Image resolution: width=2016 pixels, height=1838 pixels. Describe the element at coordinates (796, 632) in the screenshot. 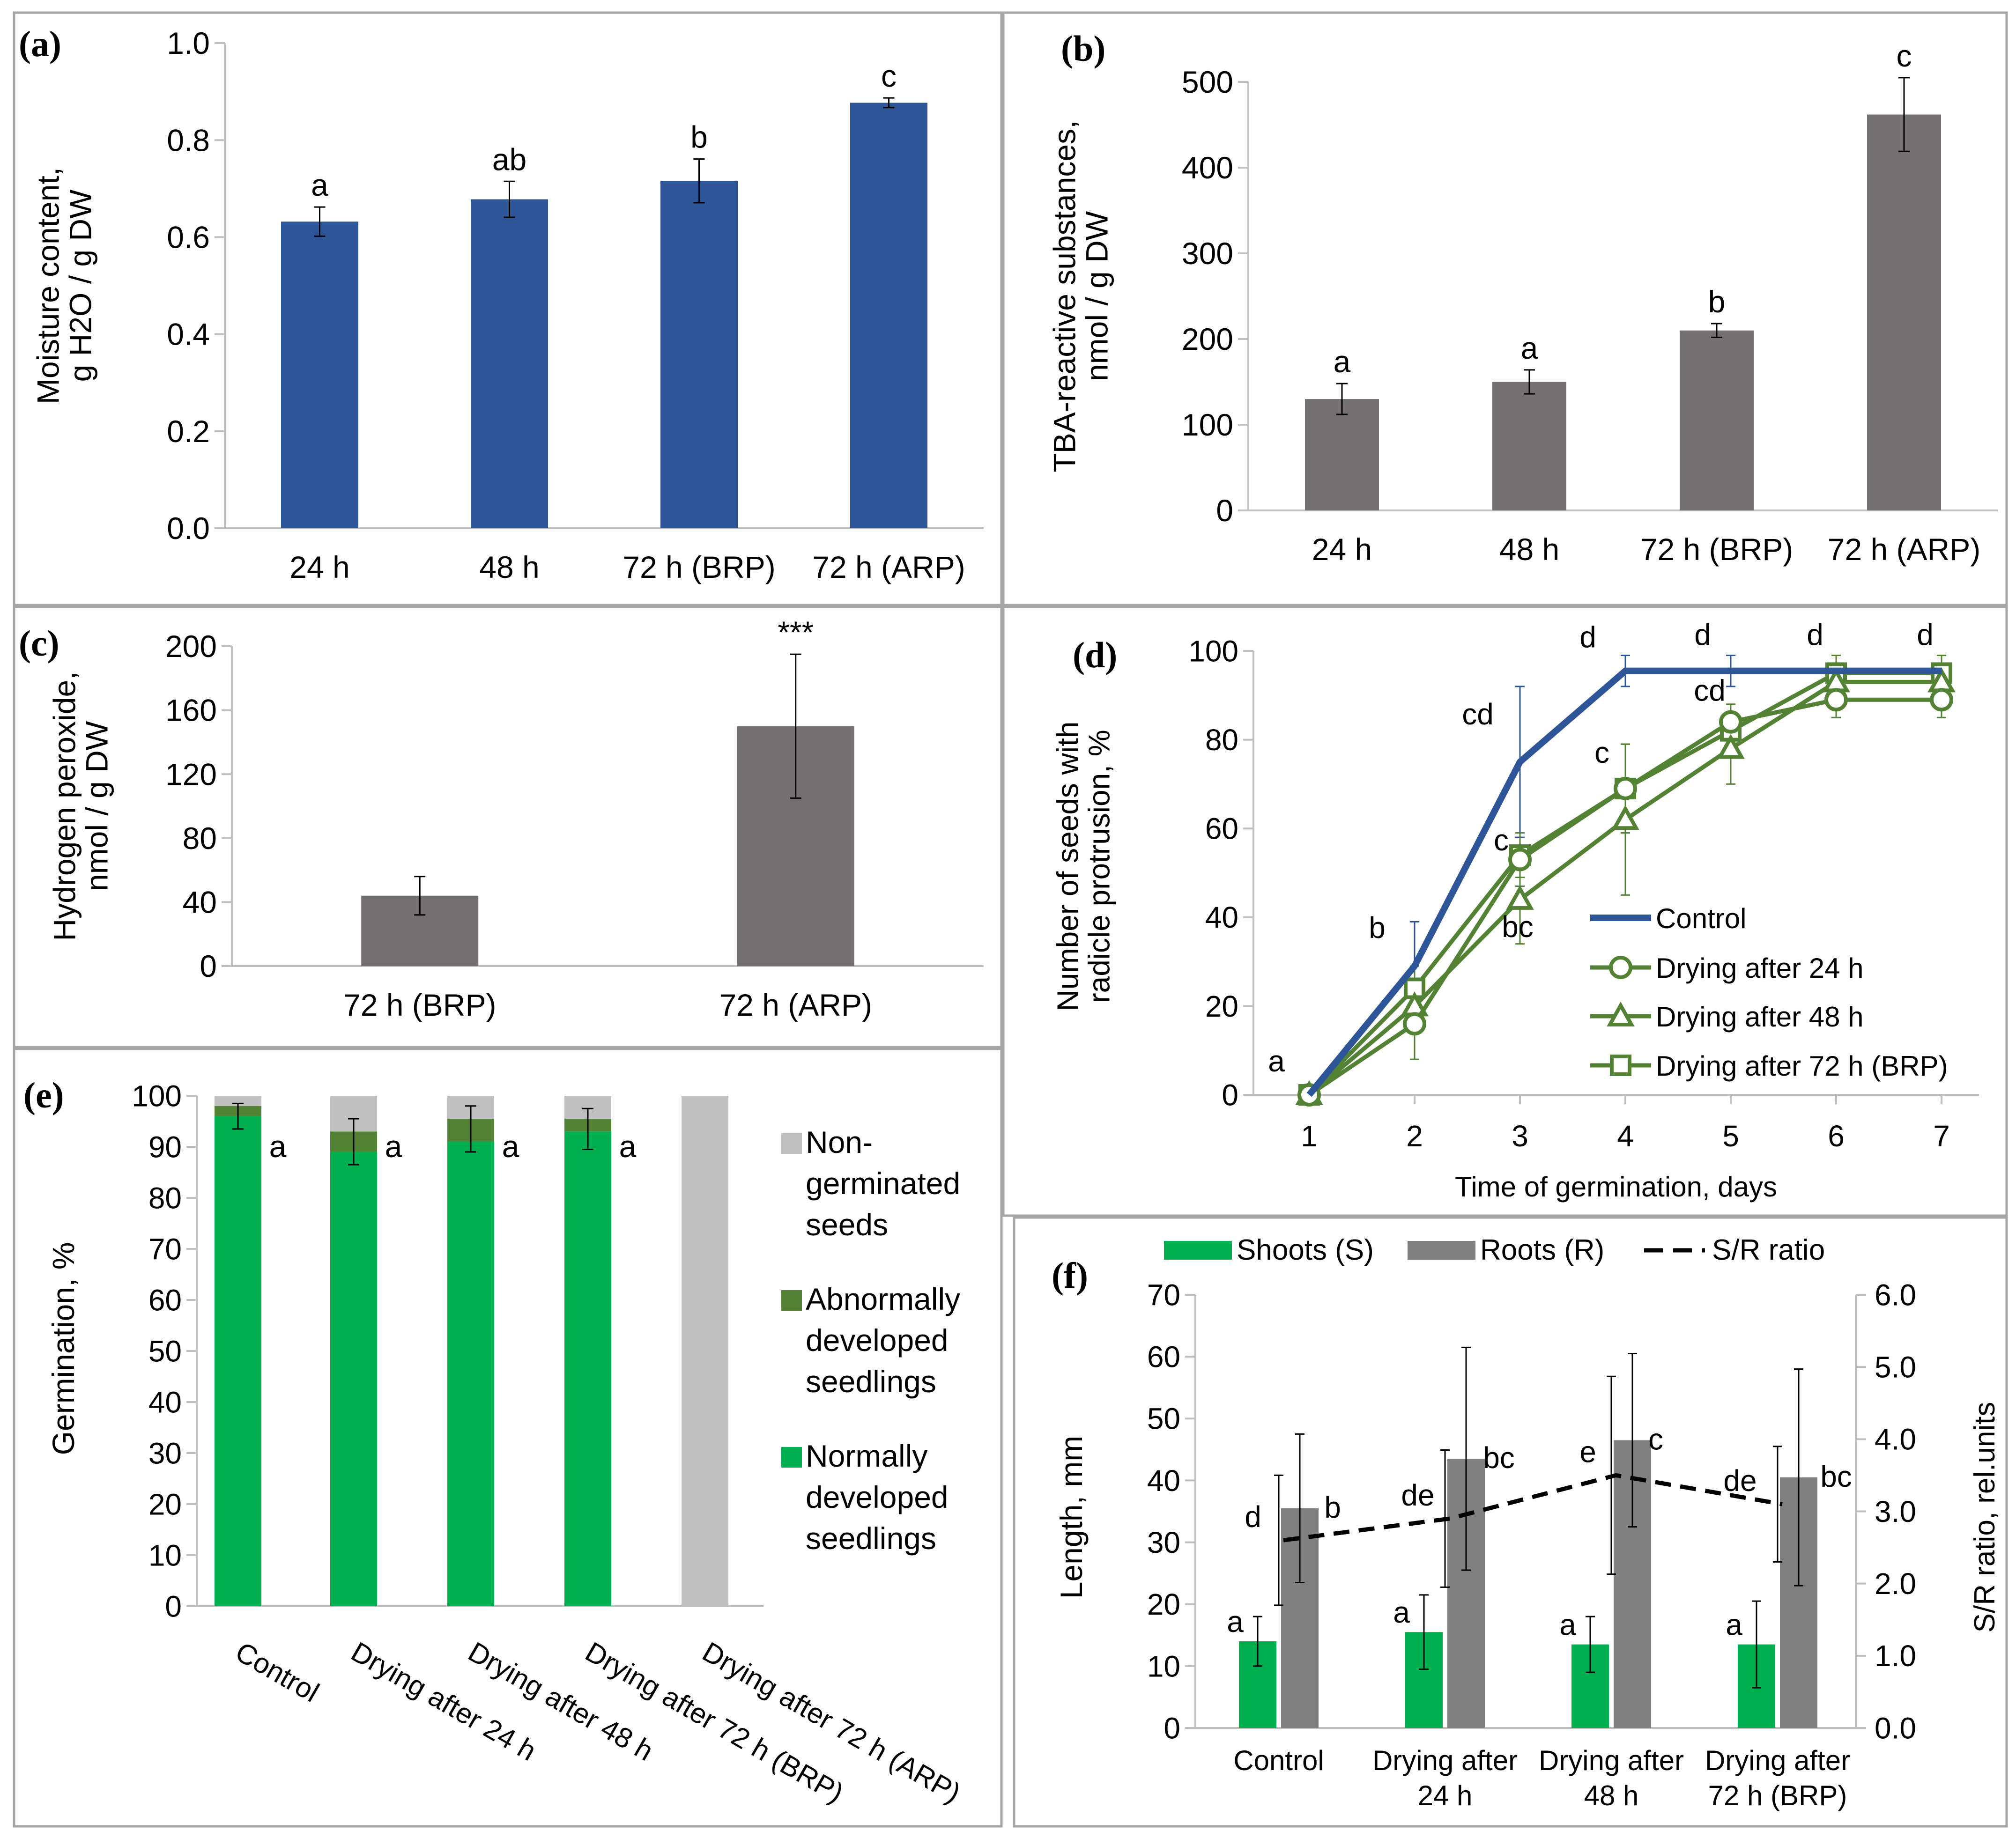

I see `chart-c-significance-letter: ***` at that location.